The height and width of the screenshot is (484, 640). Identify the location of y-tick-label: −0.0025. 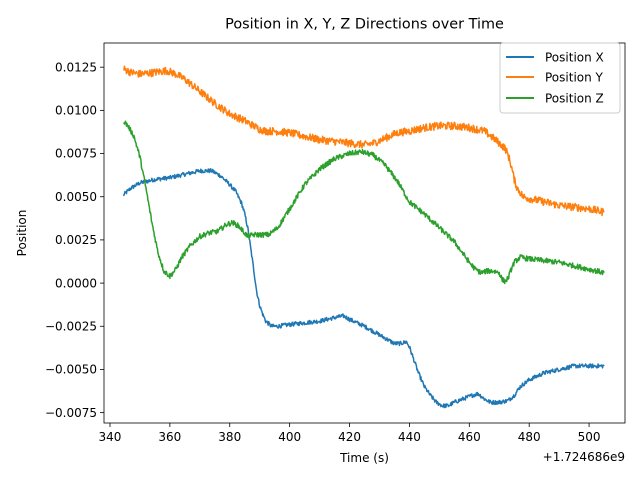
(71, 326).